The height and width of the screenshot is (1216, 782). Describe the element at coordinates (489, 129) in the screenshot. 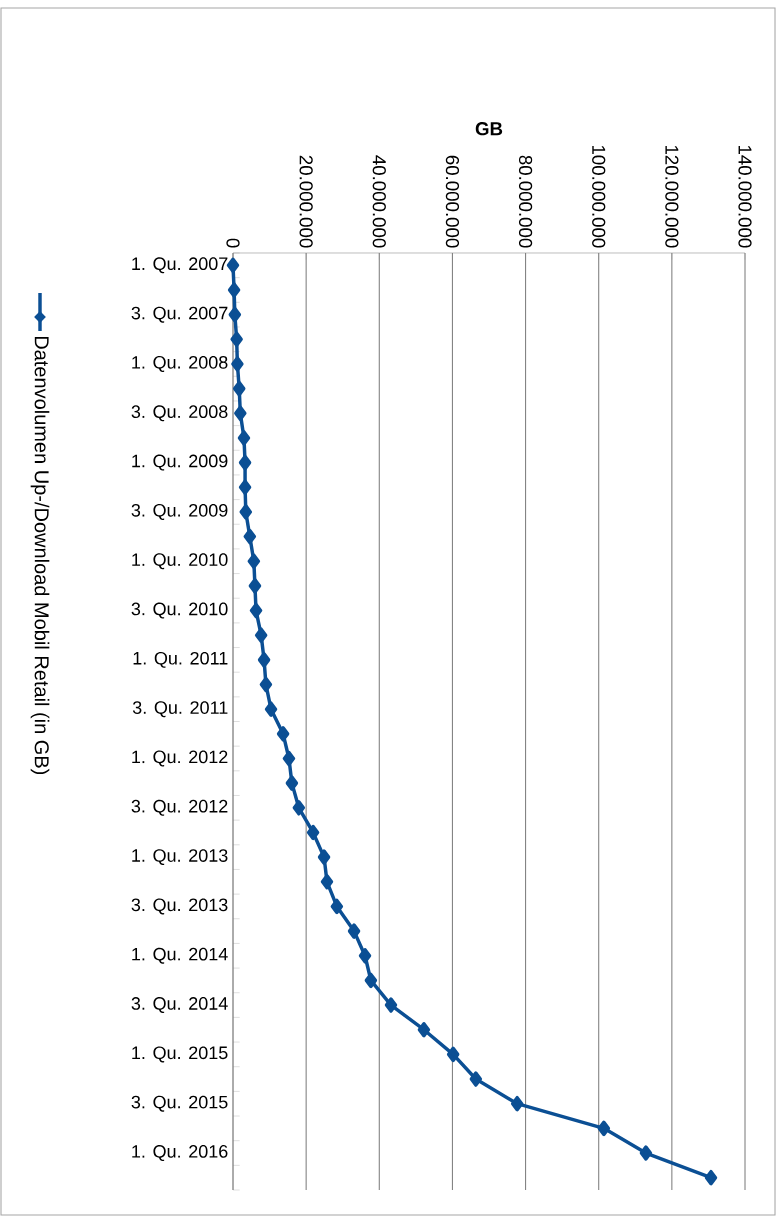

I see `x-axis-title: GB` at that location.